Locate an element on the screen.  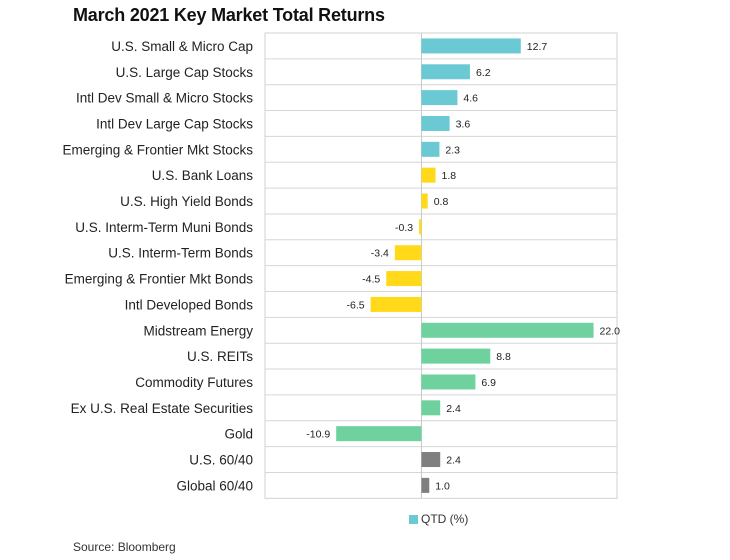
category-label: U.S. Small & Micro Cap is located at coordinates (182, 46).